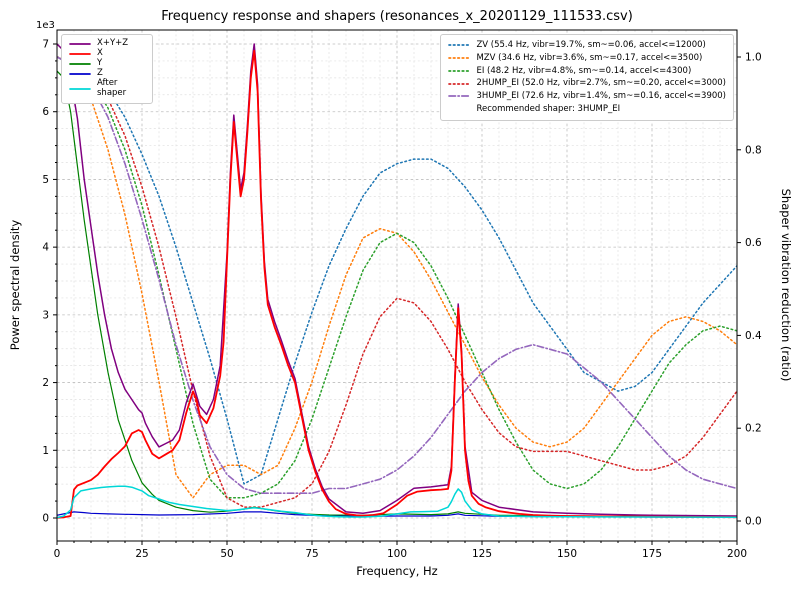  I want to click on svg-text: 6, so click(45, 112).